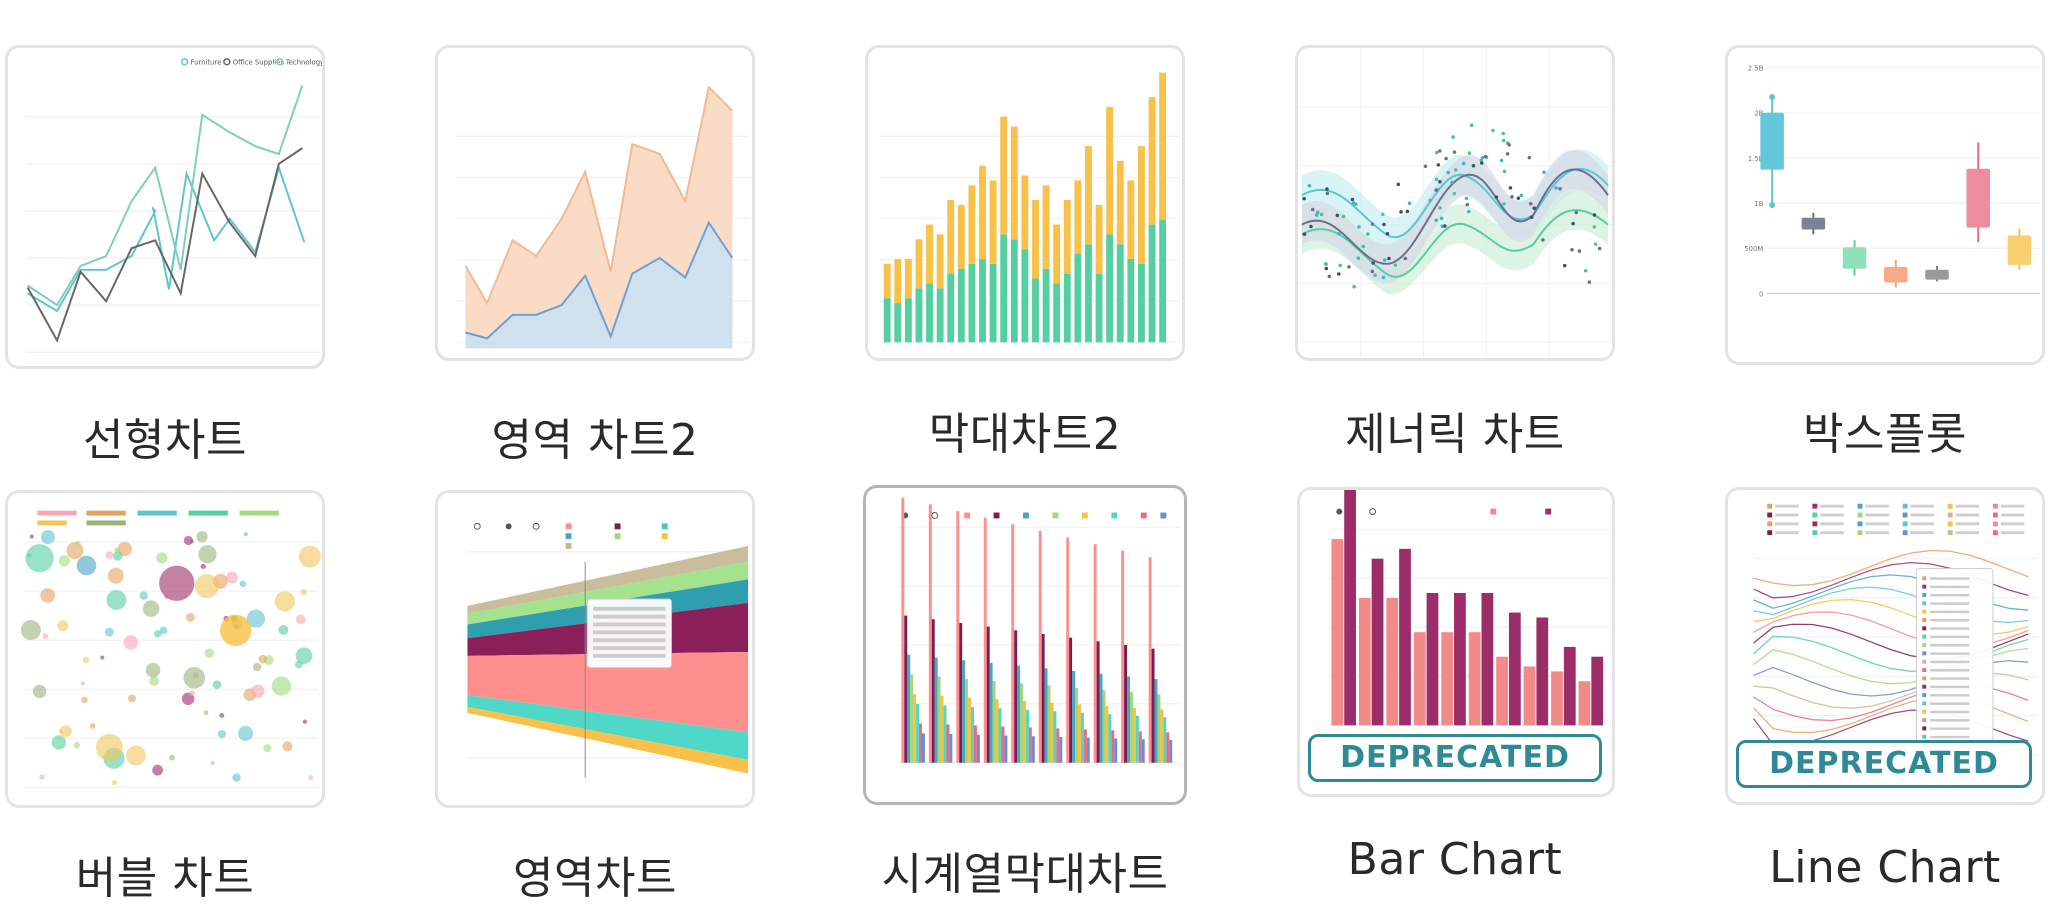  Describe the element at coordinates (1025, 203) in the screenshot. I see `chart-card-bar2` at that location.